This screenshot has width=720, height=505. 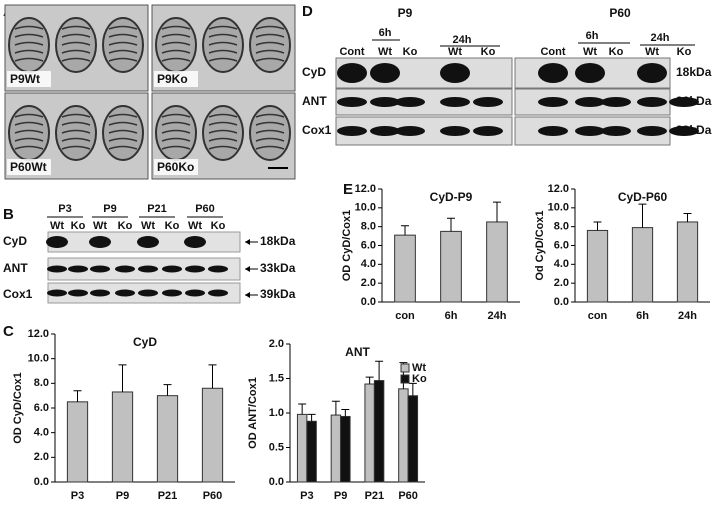 I want to click on legend-swatch, so click(x=405, y=379).